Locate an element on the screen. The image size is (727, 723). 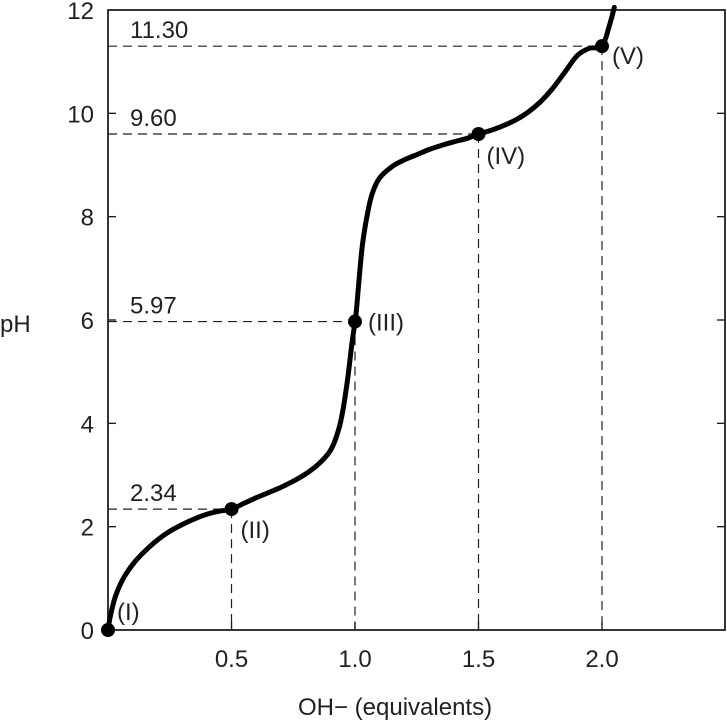
y-tick-label: 6 is located at coordinates (87, 321).